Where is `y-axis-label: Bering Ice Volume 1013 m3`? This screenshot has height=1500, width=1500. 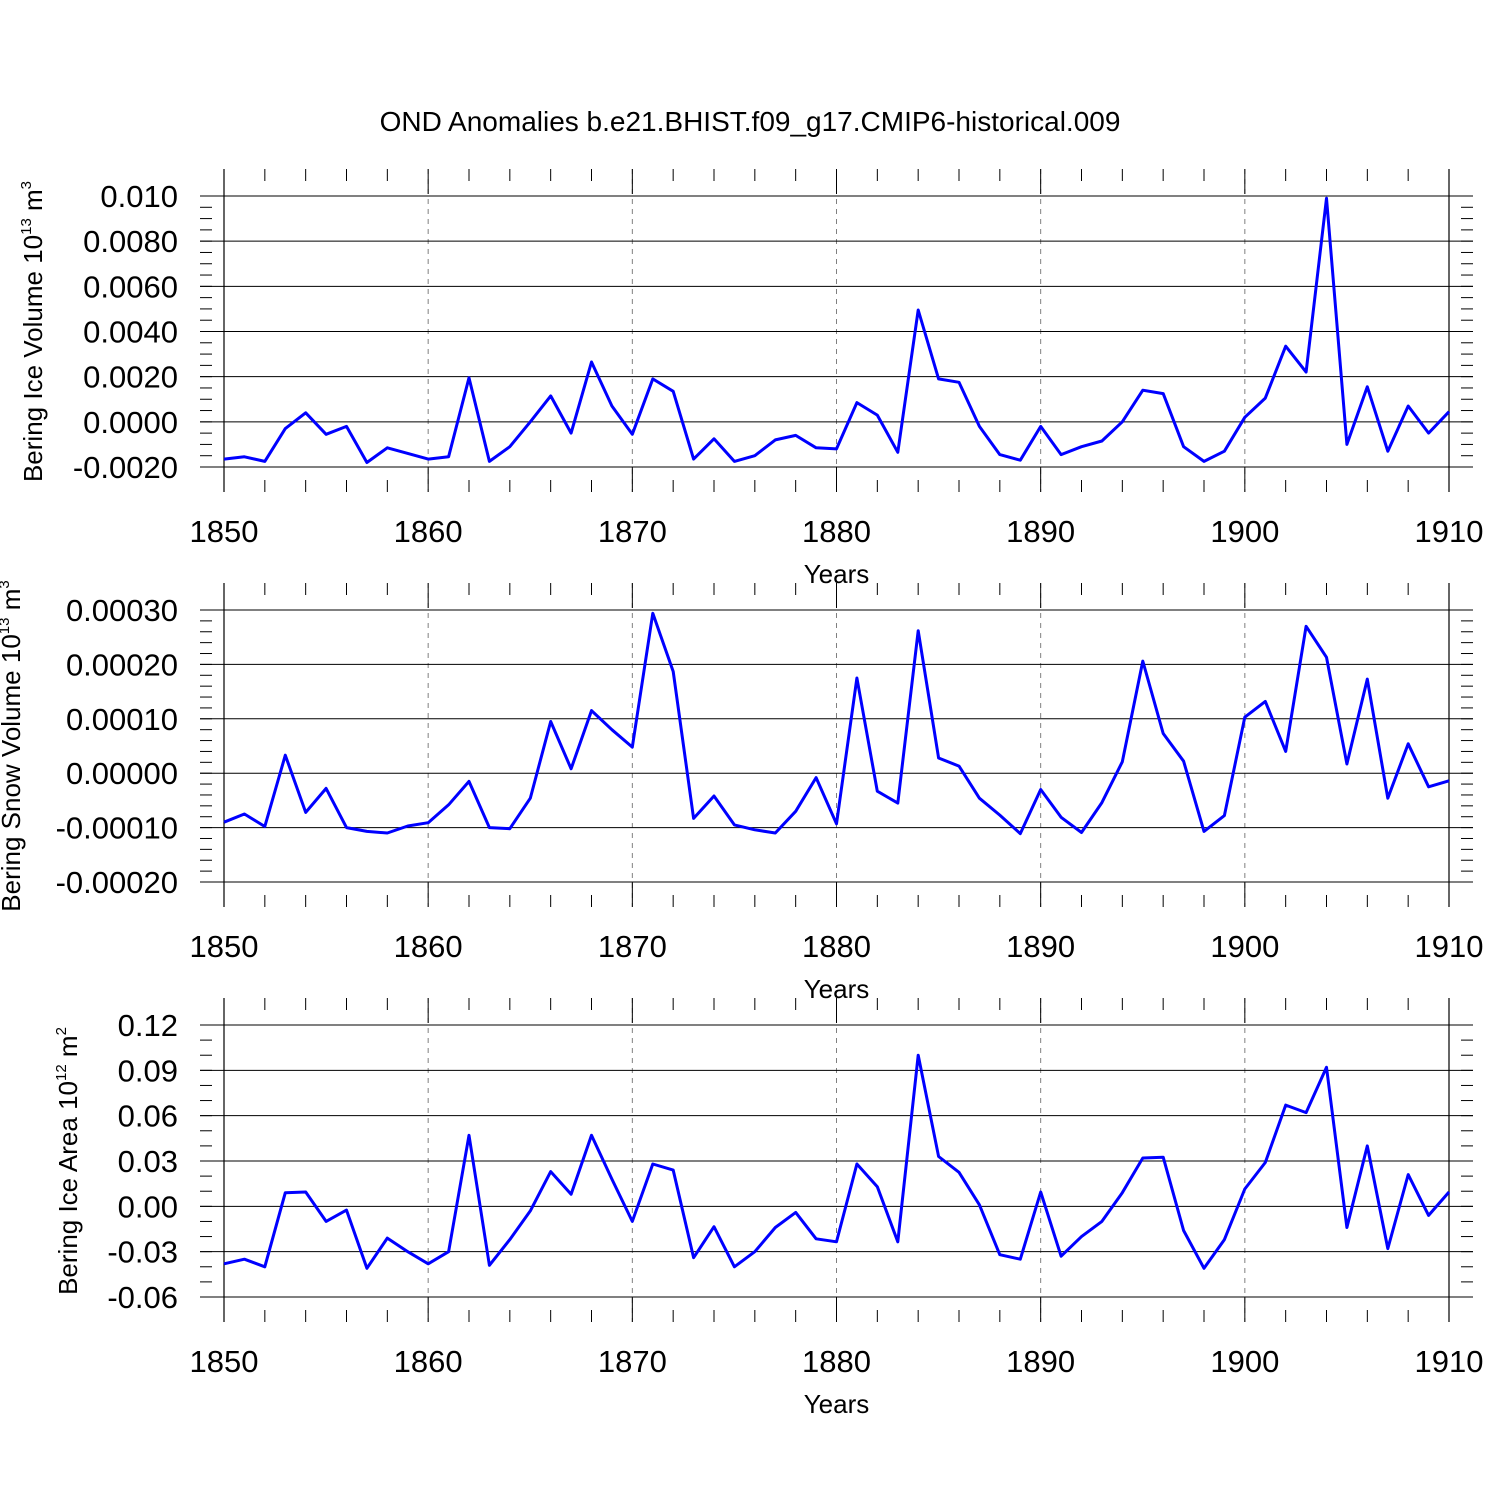 y-axis-label: Bering Ice Volume 1013 m3 is located at coordinates (33, 331).